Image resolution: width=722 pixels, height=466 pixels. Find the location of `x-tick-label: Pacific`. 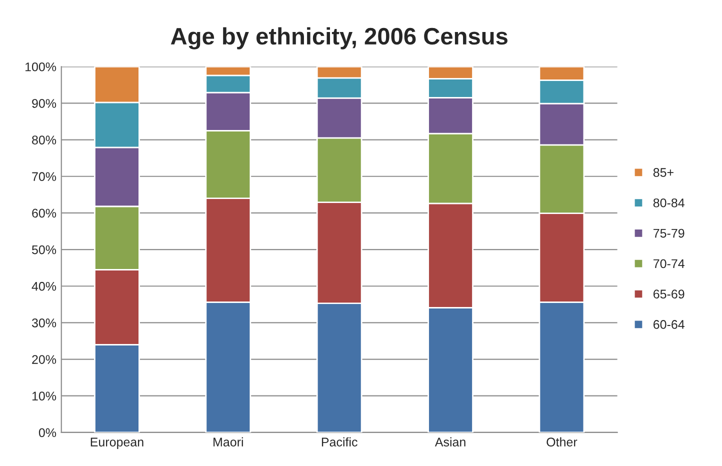

x-tick-label: Pacific is located at coordinates (340, 441).